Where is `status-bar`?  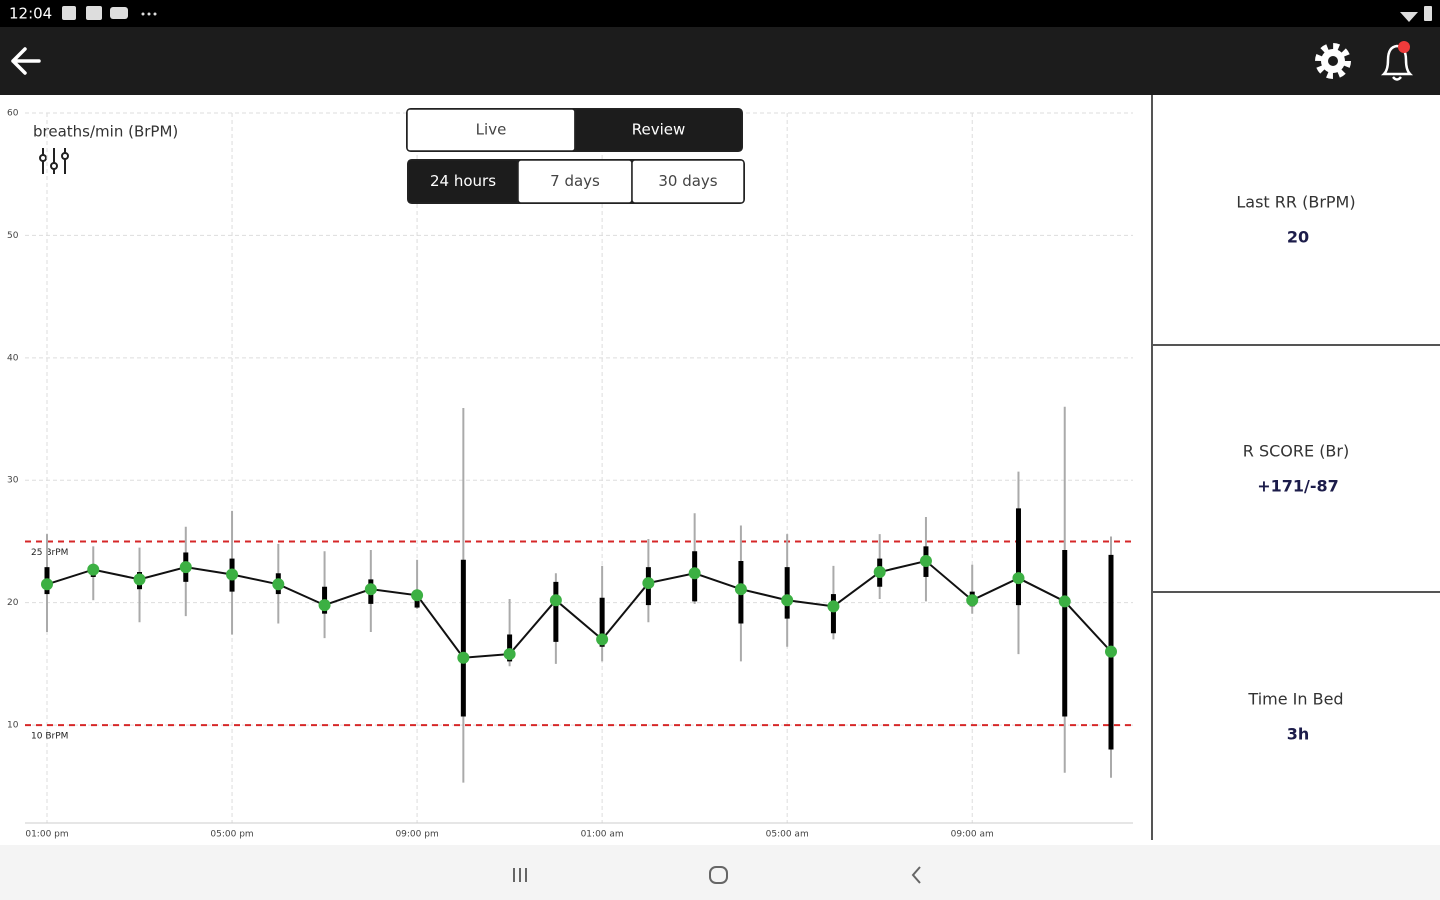 status-bar is located at coordinates (720, 13).